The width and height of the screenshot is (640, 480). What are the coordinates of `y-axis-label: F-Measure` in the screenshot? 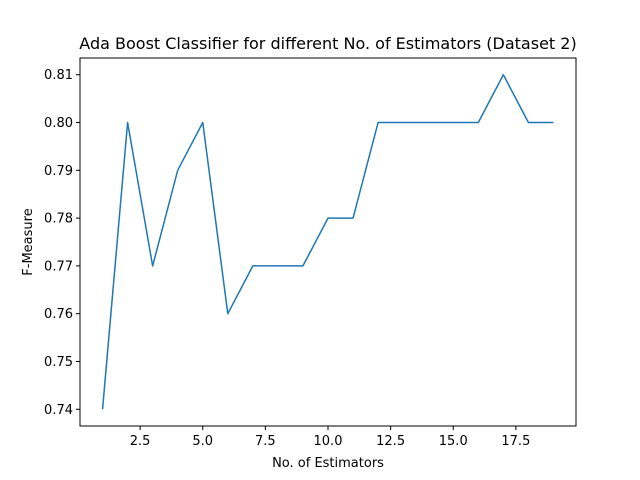 It's located at (28, 241).